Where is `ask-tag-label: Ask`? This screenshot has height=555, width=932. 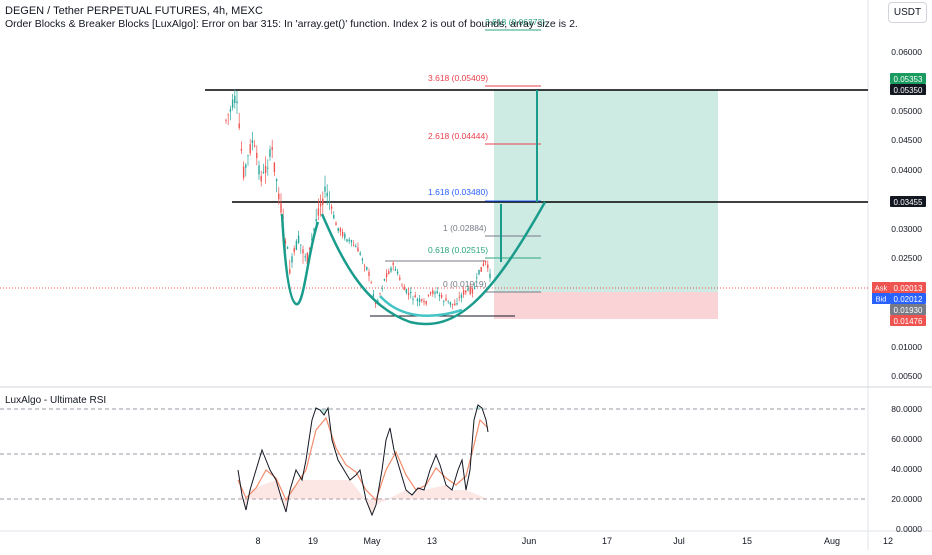
ask-tag-label: Ask is located at coordinates (881, 288).